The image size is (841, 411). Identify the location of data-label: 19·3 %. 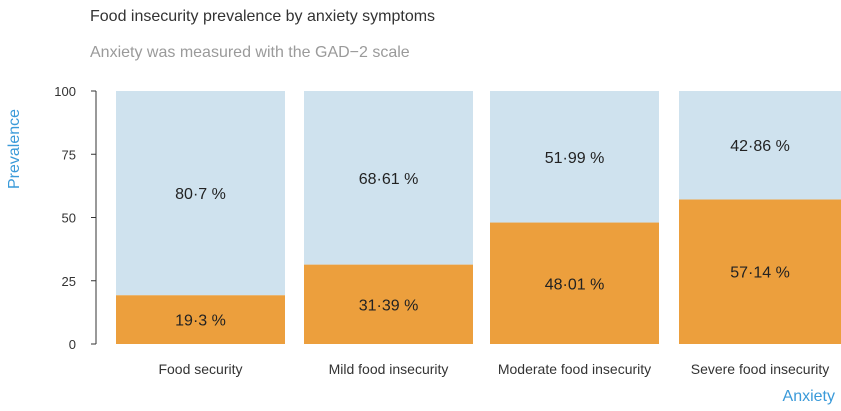
(200, 321).